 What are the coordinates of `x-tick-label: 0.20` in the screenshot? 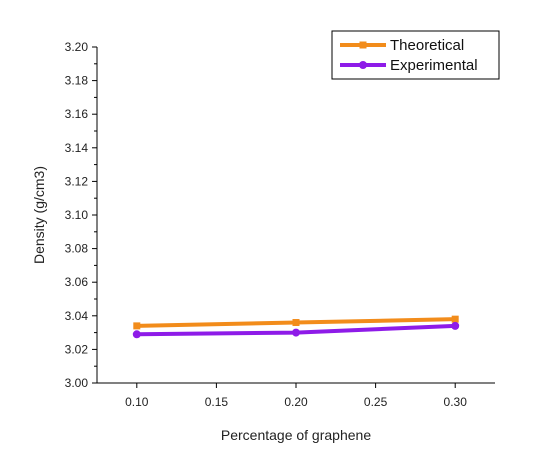 It's located at (296, 402).